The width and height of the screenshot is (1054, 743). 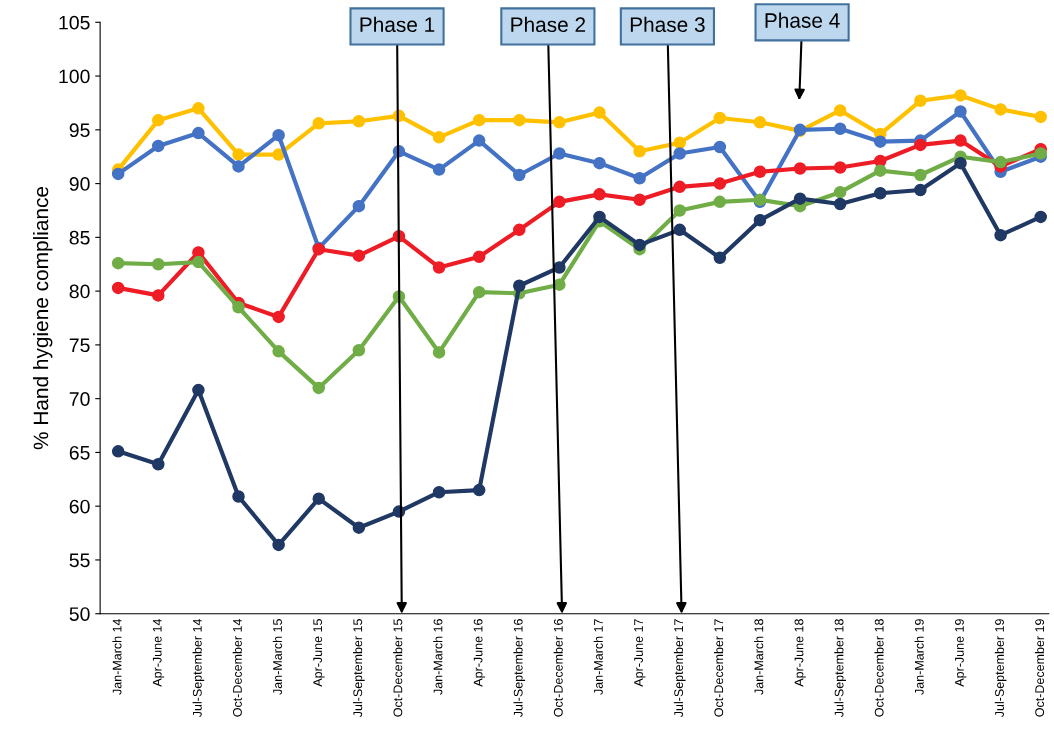 What do you see at coordinates (759, 657) in the screenshot?
I see `x-tick-label: Jan-March 18` at bounding box center [759, 657].